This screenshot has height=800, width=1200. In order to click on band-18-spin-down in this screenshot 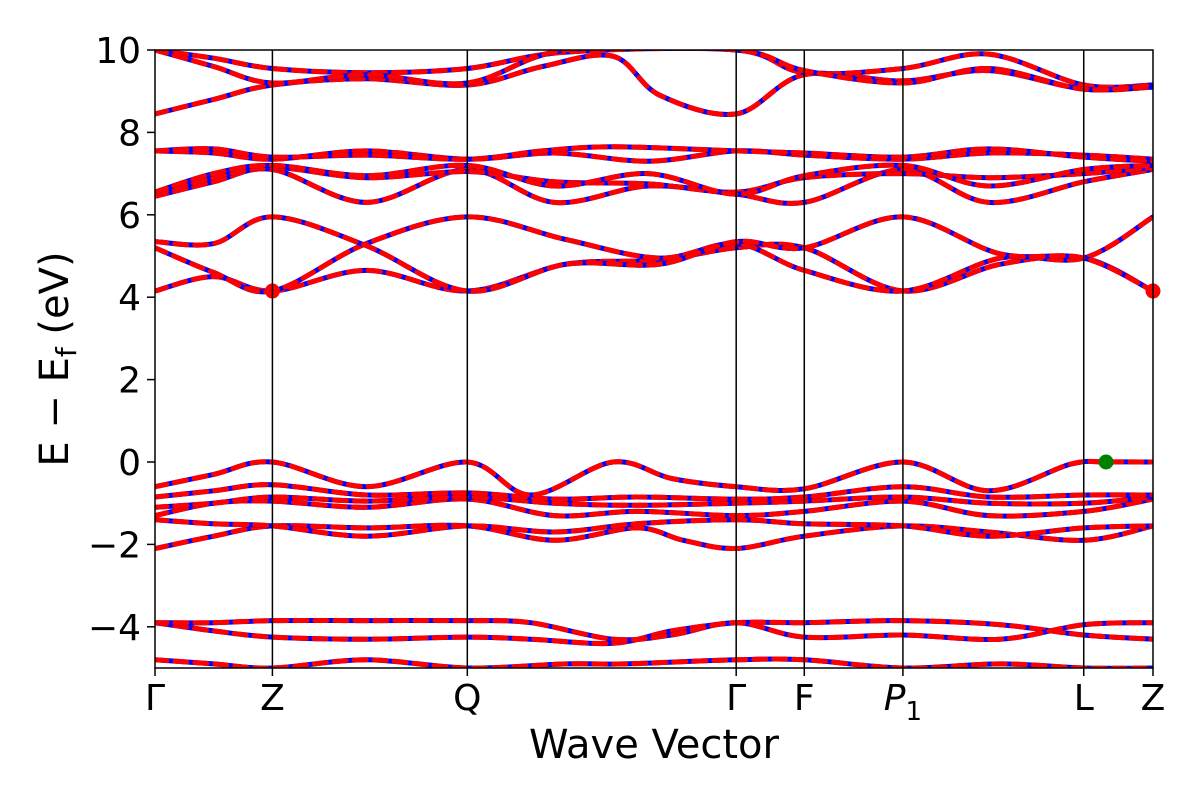, I will do `click(654, 84)`.